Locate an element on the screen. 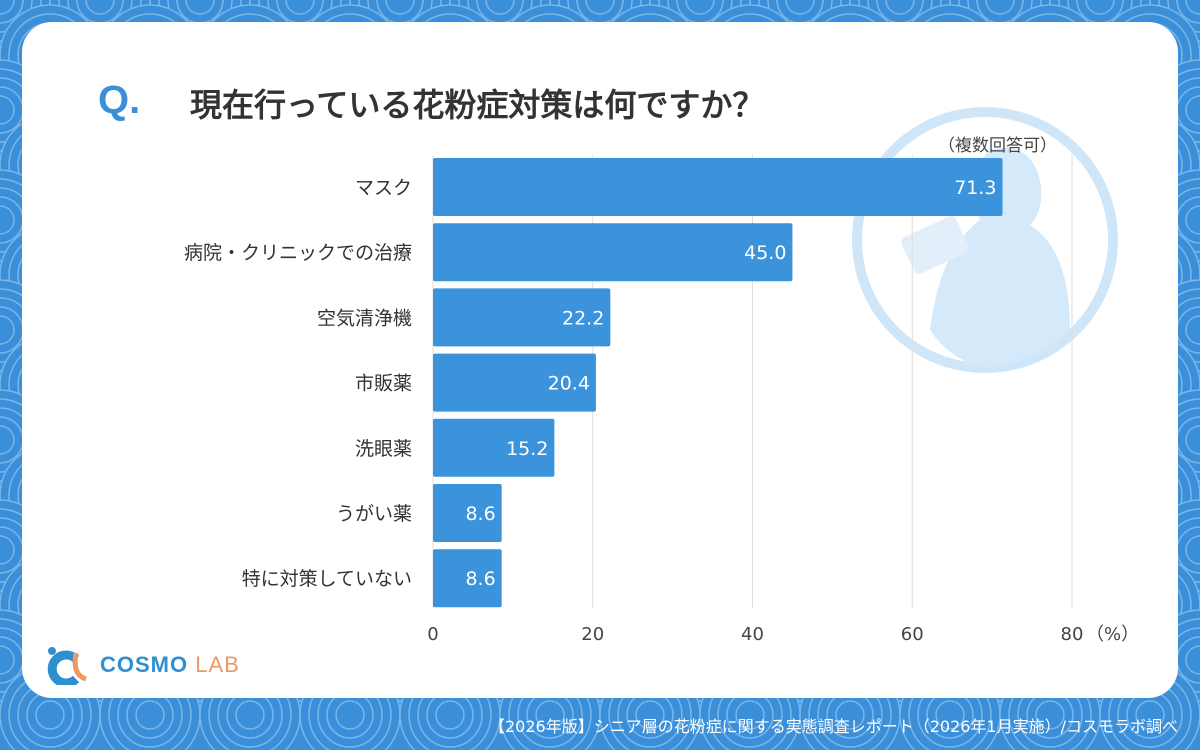  category-label: 空気清浄機 is located at coordinates (364, 318).